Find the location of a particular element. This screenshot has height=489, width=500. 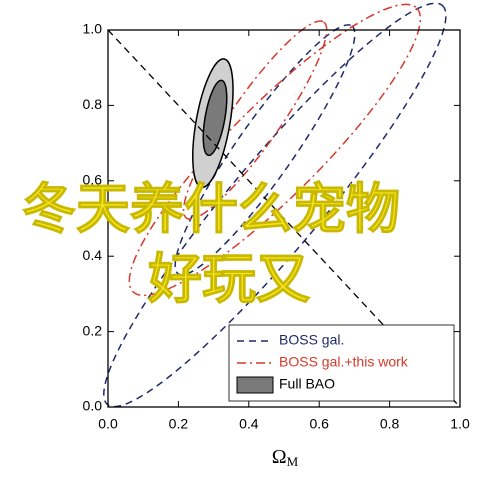

overlay-text: 冬天养什么宠物 is located at coordinates (211, 209).